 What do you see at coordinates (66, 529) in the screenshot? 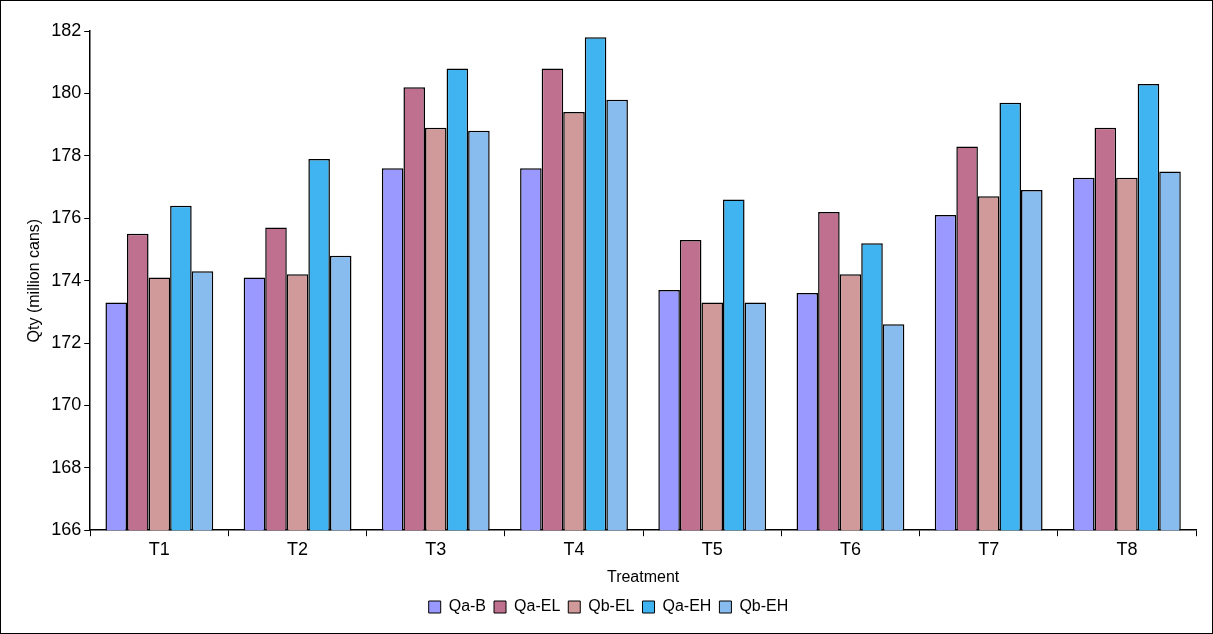
I see `y-tick-label: 166` at bounding box center [66, 529].